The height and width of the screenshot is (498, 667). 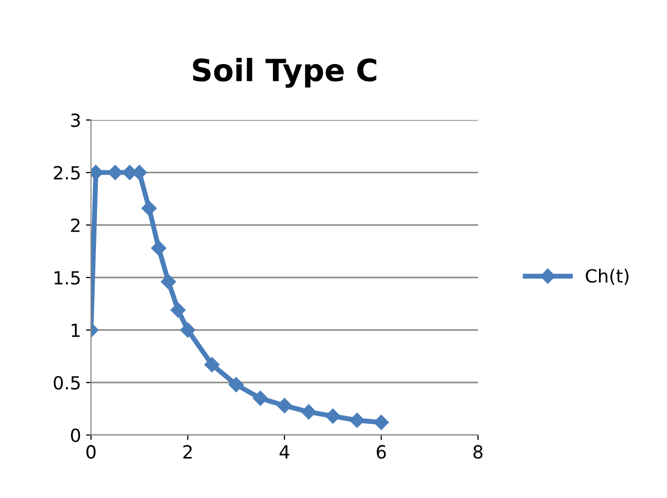 What do you see at coordinates (67, 383) in the screenshot?
I see `y-tick-label: 0.5` at bounding box center [67, 383].